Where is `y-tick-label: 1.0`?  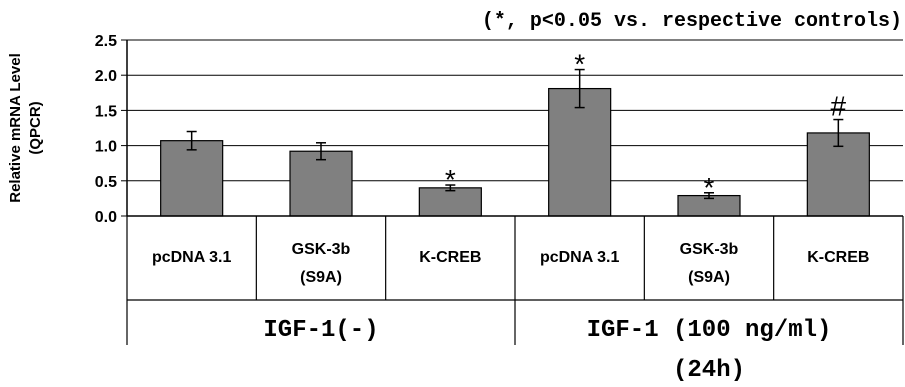 y-tick-label: 1.0 is located at coordinates (106, 147).